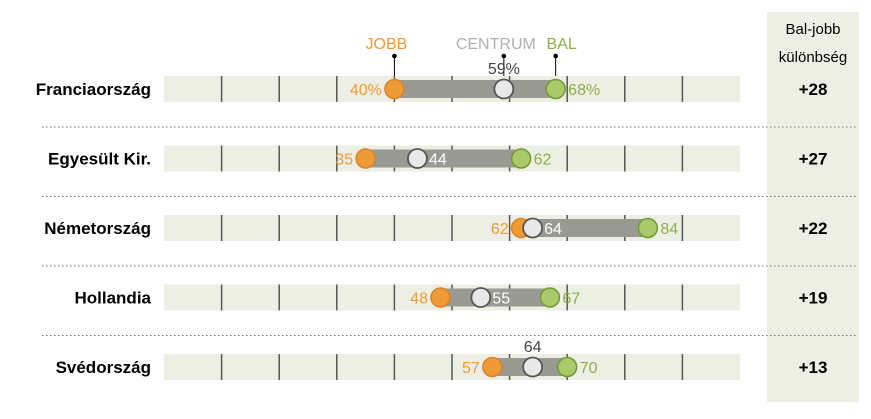 This screenshot has width=871, height=419. Describe the element at coordinates (97, 228) in the screenshot. I see `country-label: Németország` at that location.